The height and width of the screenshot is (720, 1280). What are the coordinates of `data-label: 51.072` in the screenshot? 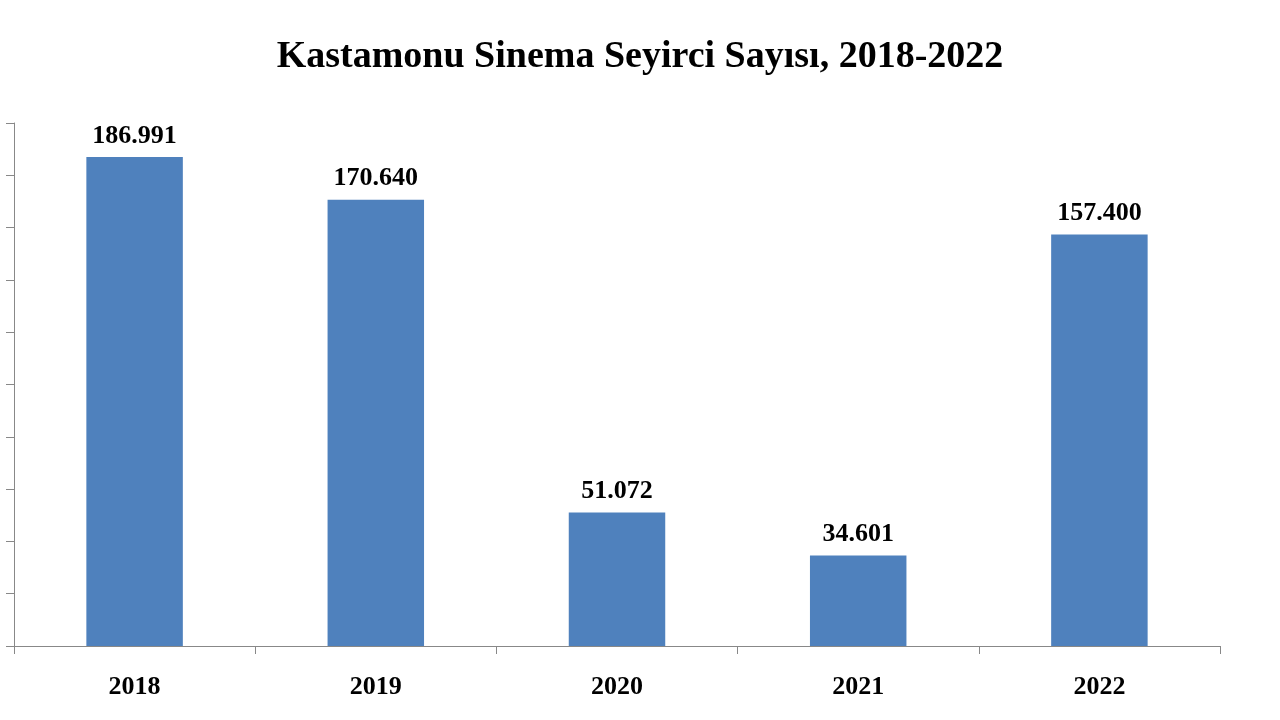 It's located at (617, 489).